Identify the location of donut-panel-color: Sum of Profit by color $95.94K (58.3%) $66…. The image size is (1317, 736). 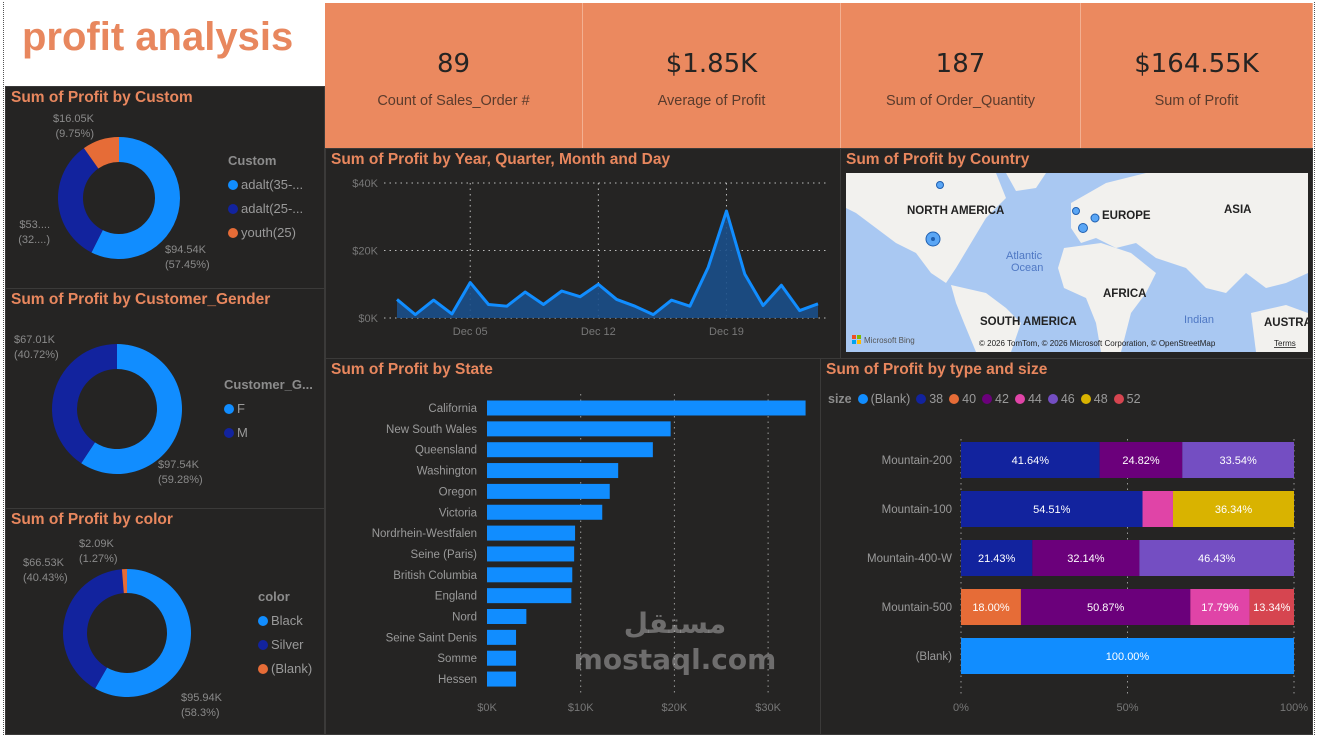
(165, 621).